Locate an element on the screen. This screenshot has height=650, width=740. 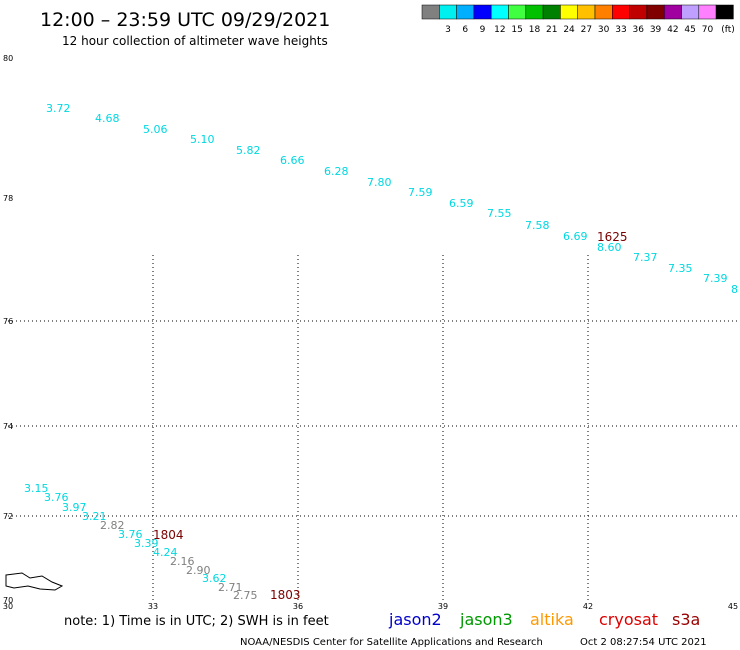
latitude-tick-label: 76 is located at coordinates (8, 321).